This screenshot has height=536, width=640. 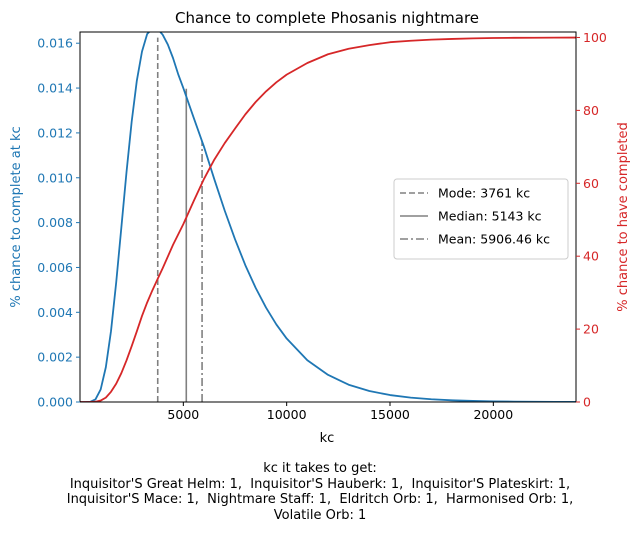 I want to click on legend-label: Mean: 5906.46 kc, so click(x=494, y=239).